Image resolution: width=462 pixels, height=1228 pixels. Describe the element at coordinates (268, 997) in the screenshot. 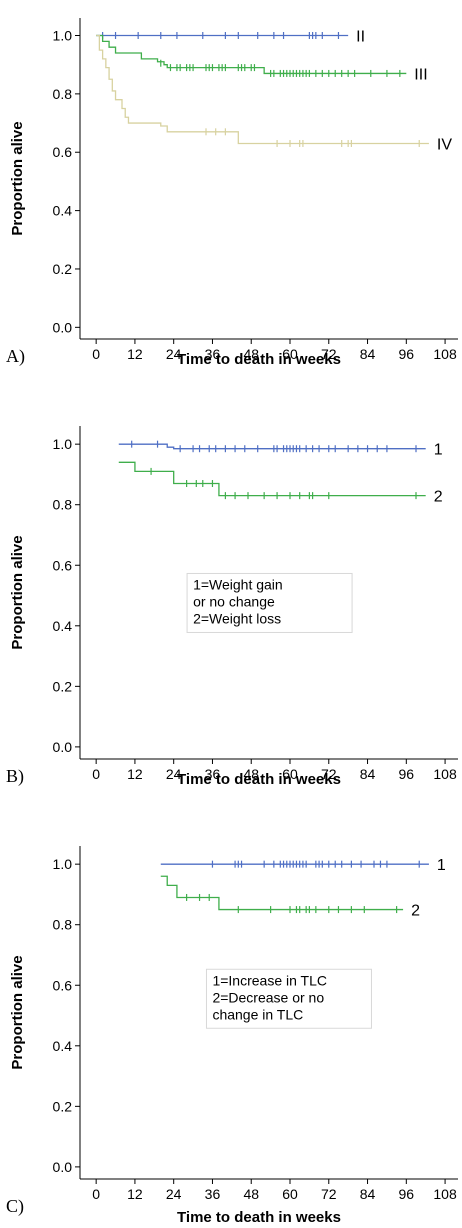

I see `legend-line: 2=Decrease or no` at that location.